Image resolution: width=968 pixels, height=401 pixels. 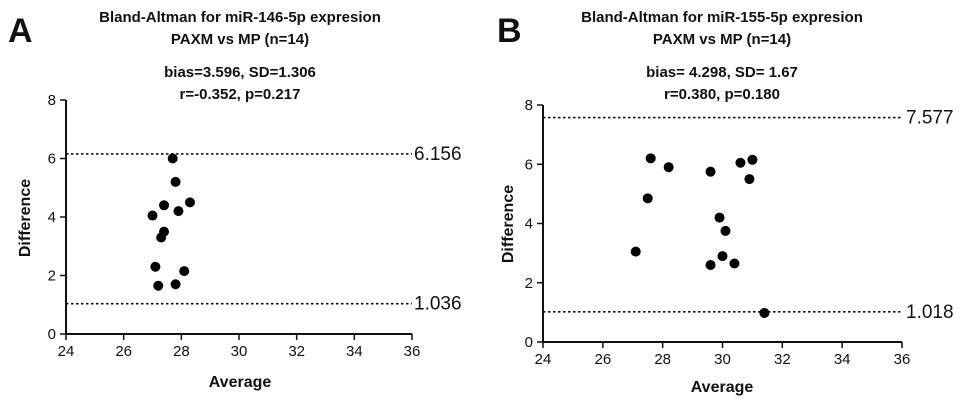 I want to click on y-tick-label-a: 8, so click(x=52, y=100).